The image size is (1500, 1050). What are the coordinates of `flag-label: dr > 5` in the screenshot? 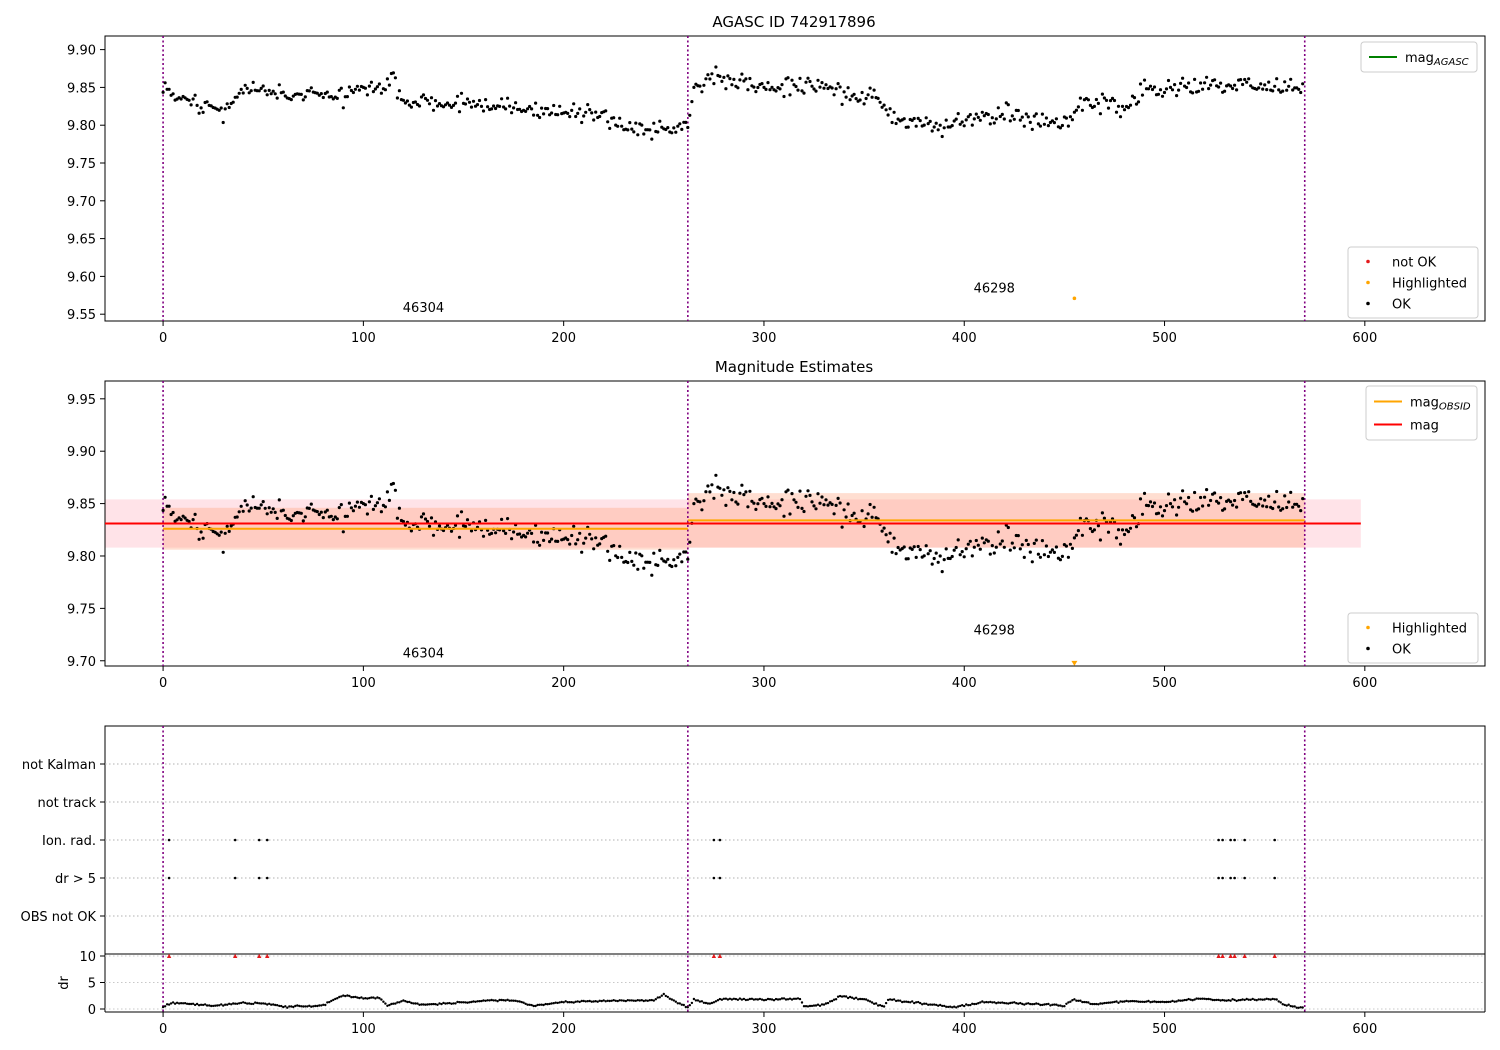 It's located at (75, 879).